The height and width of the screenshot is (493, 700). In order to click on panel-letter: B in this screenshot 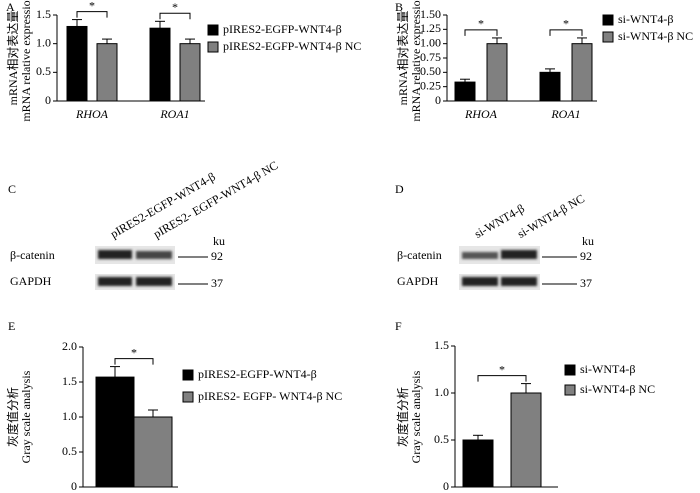, I will do `click(399, 7)`.